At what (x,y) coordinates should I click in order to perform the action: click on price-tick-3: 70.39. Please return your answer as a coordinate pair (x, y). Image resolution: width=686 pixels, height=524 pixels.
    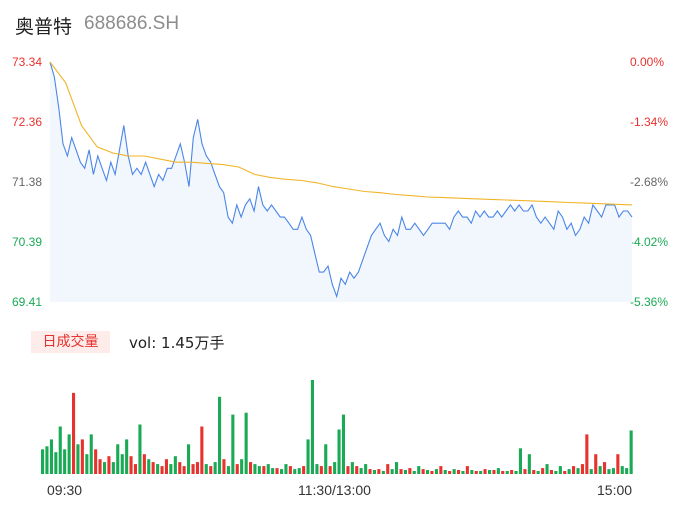
    Looking at the image, I should click on (27, 242).